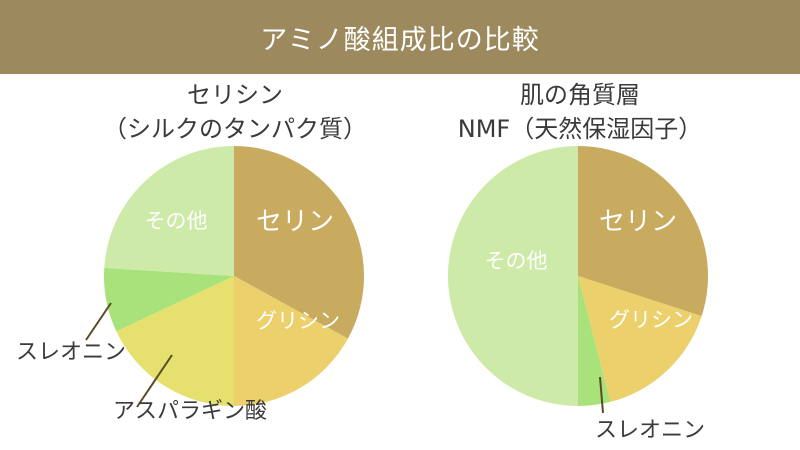 The width and height of the screenshot is (800, 450). I want to click on chart-title-nmf: 肌の角質層 NMF（天然保湿因子）, so click(580, 112).